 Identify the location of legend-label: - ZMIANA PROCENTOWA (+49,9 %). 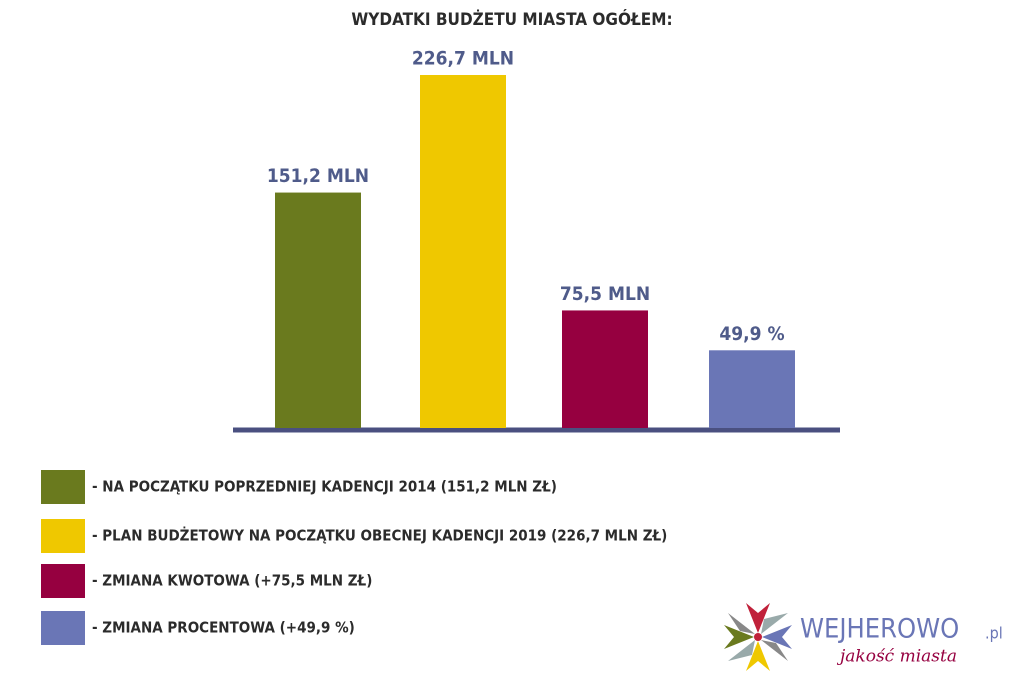
(223, 628).